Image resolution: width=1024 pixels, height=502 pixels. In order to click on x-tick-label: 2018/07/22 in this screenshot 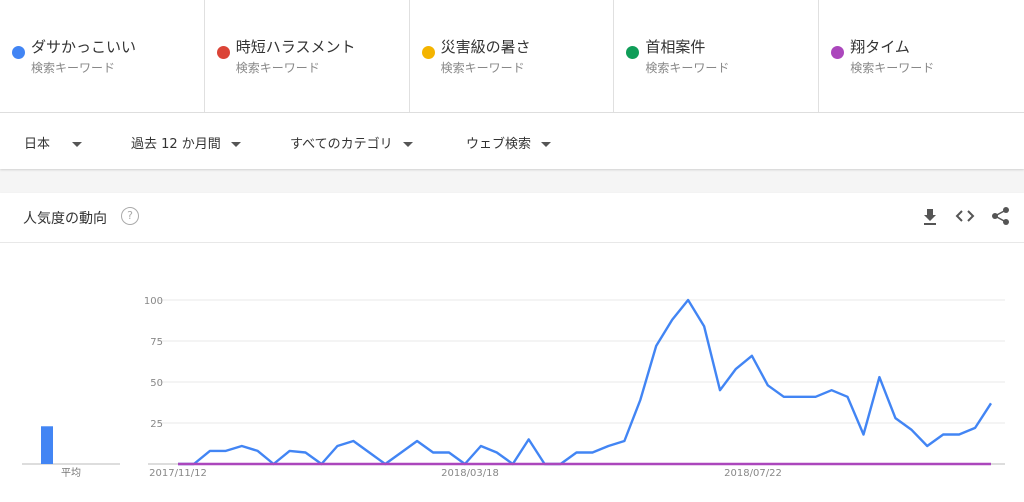, I will do `click(753, 473)`.